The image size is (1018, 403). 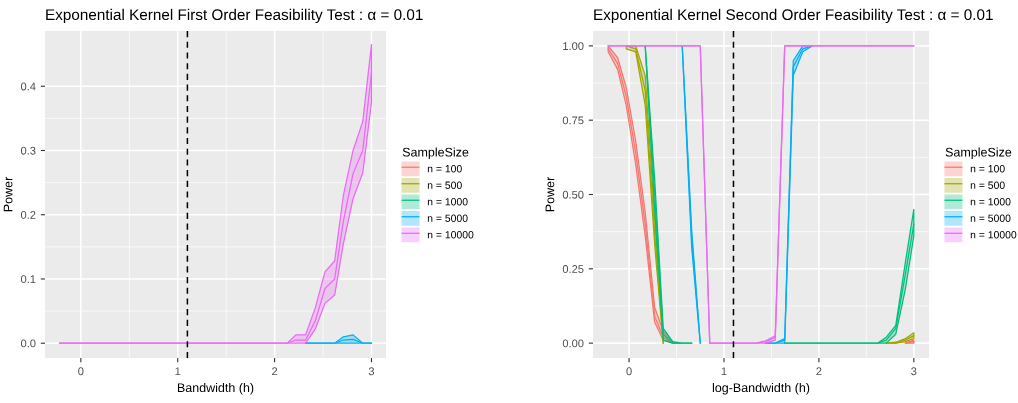 What do you see at coordinates (28, 150) in the screenshot?
I see `y-tick-label: 0.3` at bounding box center [28, 150].